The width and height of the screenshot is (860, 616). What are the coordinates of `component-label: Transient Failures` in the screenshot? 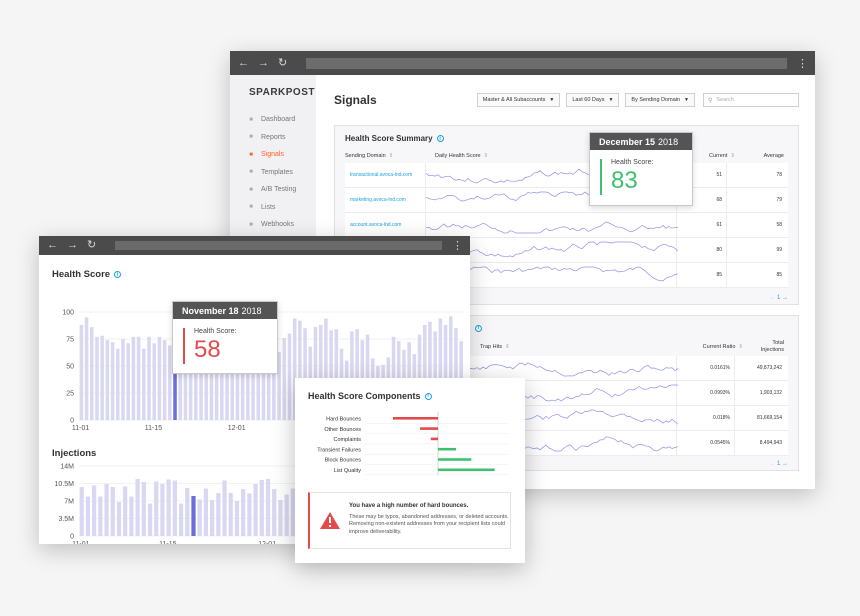 It's located at (339, 450).